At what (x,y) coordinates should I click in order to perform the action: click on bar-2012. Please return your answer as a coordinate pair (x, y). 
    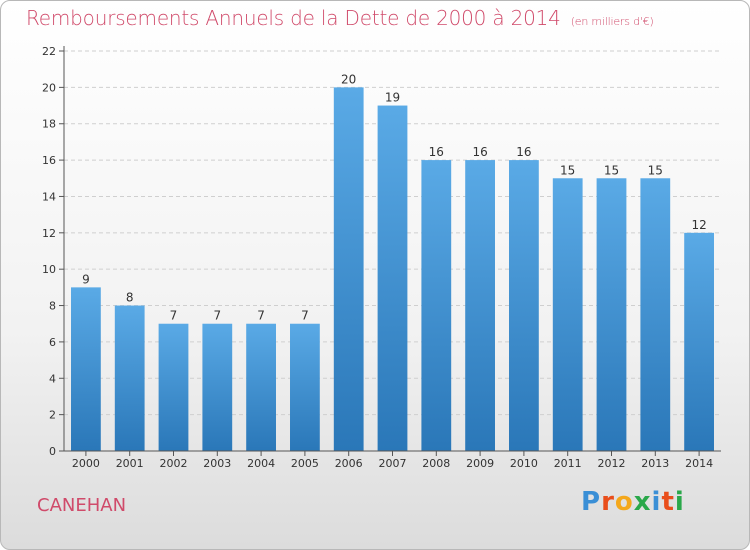
    Looking at the image, I should click on (611, 315).